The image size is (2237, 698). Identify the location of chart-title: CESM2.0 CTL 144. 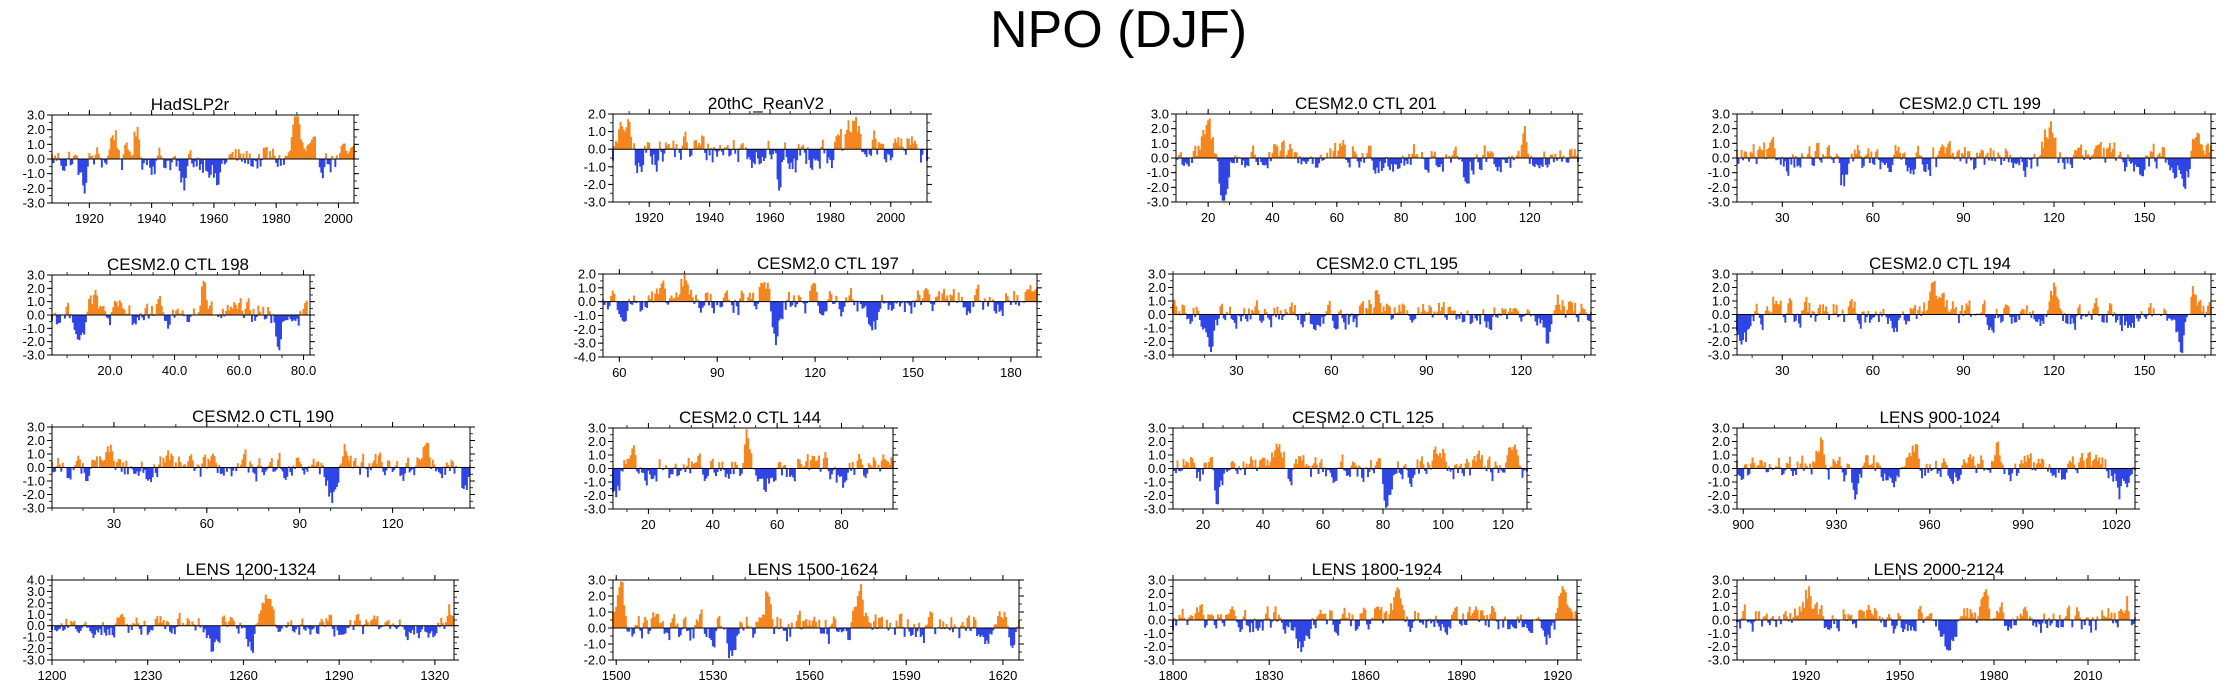
(750, 417).